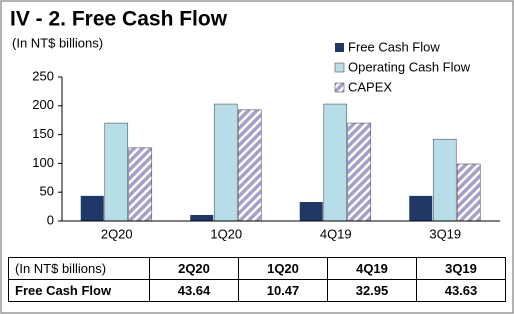 The image size is (514, 314). I want to click on x-tick-label: 1Q20, so click(226, 233).